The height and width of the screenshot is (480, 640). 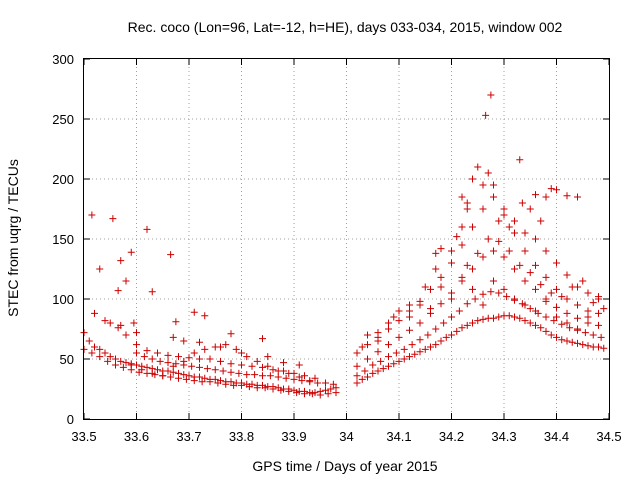 I want to click on x-axis-label: GPS time / Days of year 2015, so click(x=344, y=466).